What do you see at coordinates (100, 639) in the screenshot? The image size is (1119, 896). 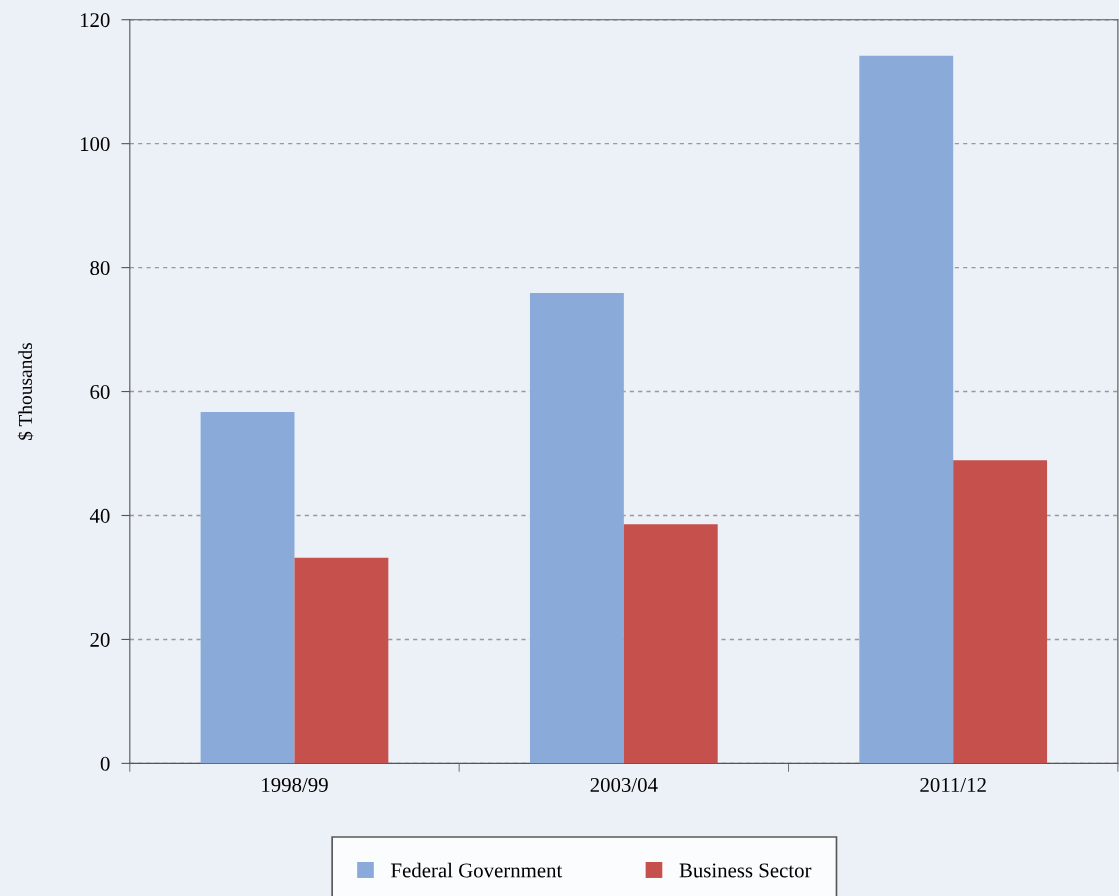 I see `y-tick-label: 20` at bounding box center [100, 639].